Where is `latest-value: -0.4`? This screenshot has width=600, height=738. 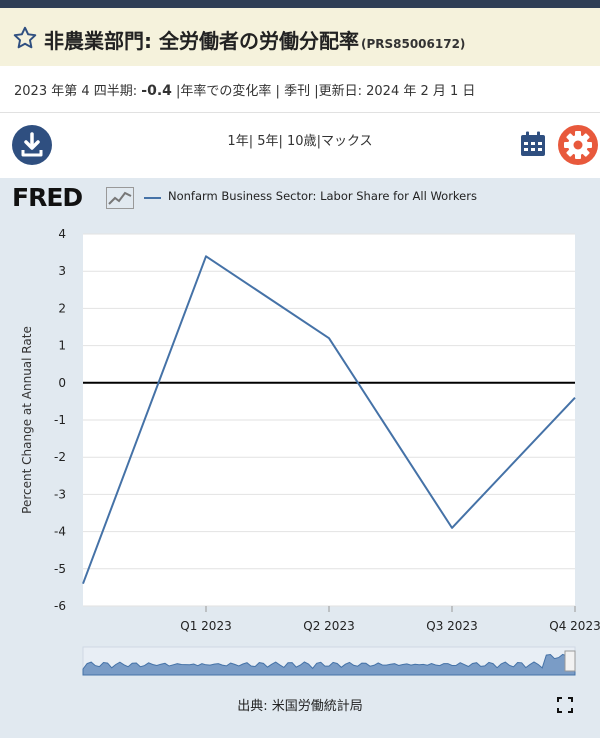
latest-value: -0.4 is located at coordinates (156, 91).